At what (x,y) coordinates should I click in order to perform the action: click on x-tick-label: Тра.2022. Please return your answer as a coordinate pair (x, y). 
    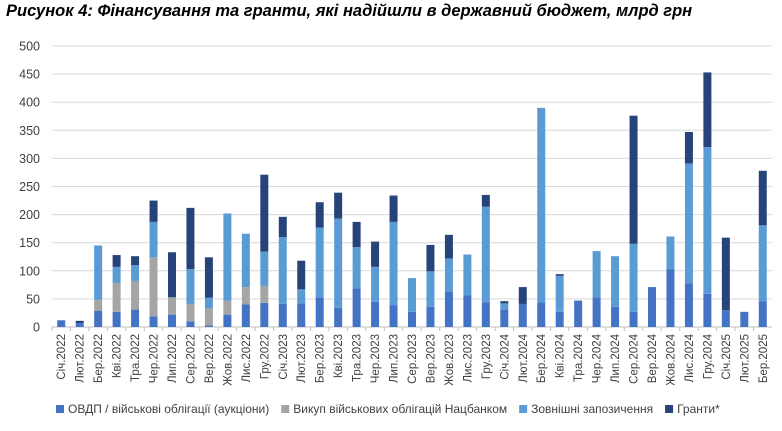
    Looking at the image, I should click on (136, 358).